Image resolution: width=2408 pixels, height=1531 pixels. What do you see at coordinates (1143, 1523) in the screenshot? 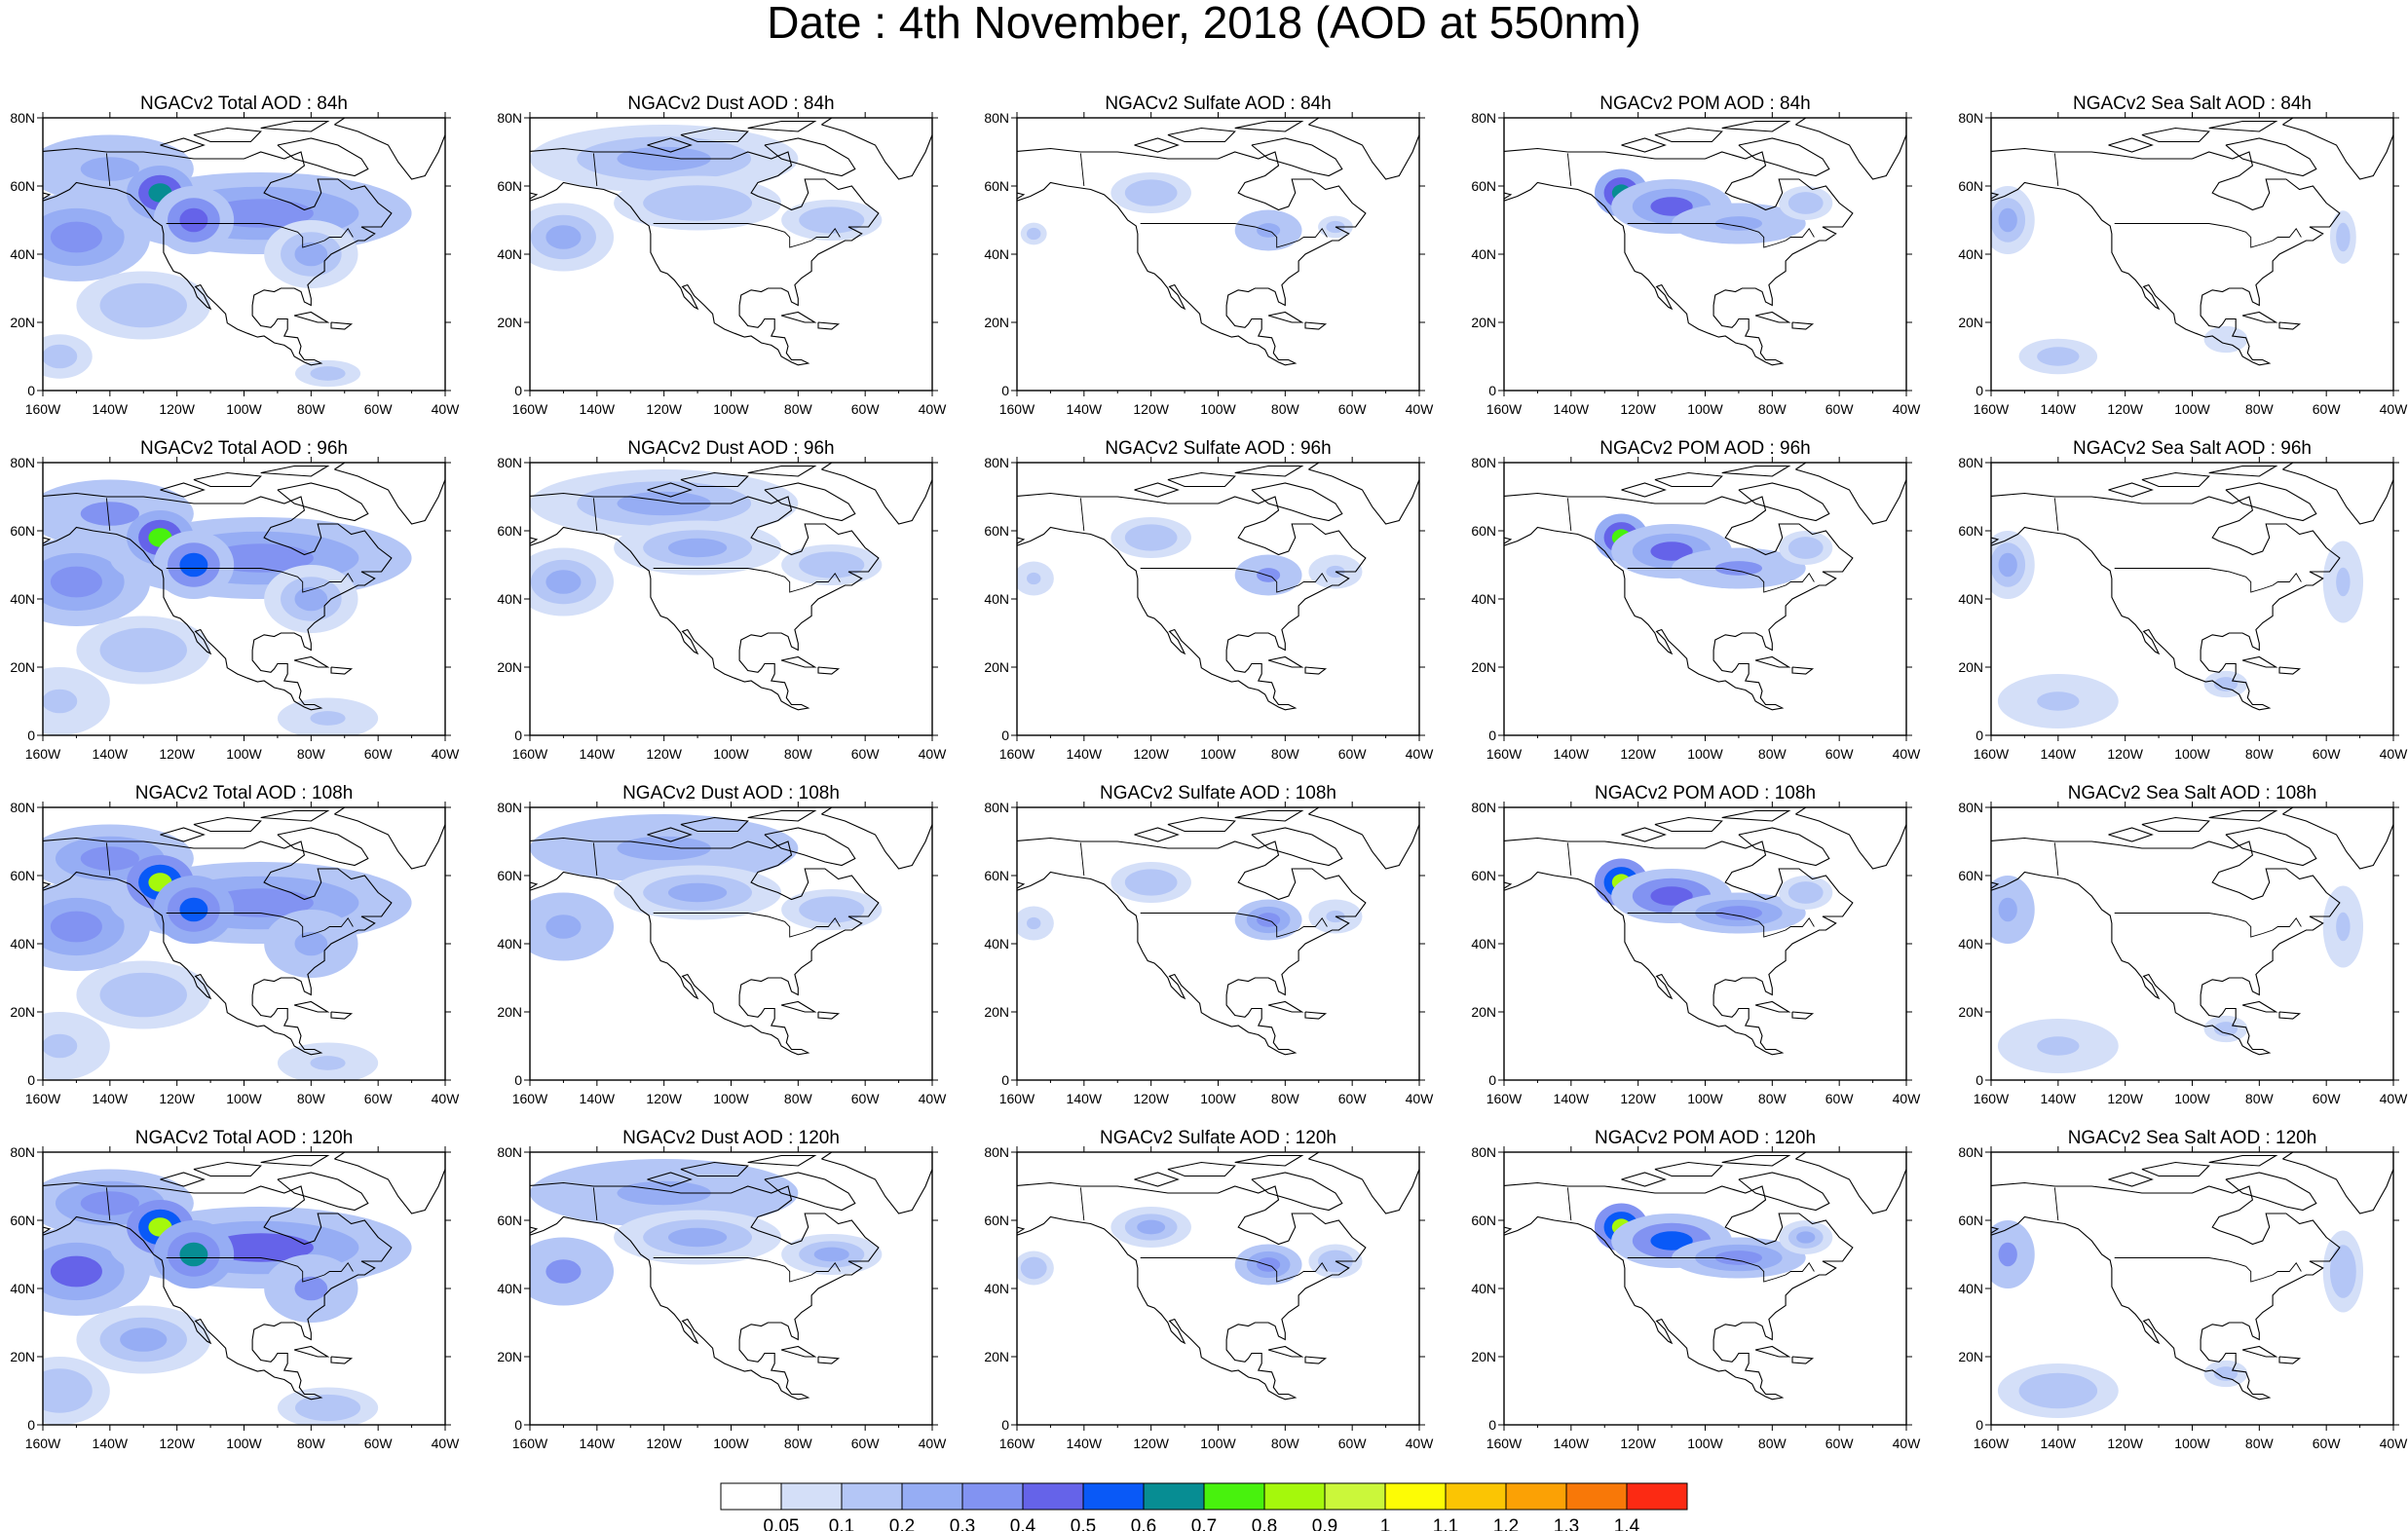
I see `colorbar-label: 0.6` at bounding box center [1143, 1523].